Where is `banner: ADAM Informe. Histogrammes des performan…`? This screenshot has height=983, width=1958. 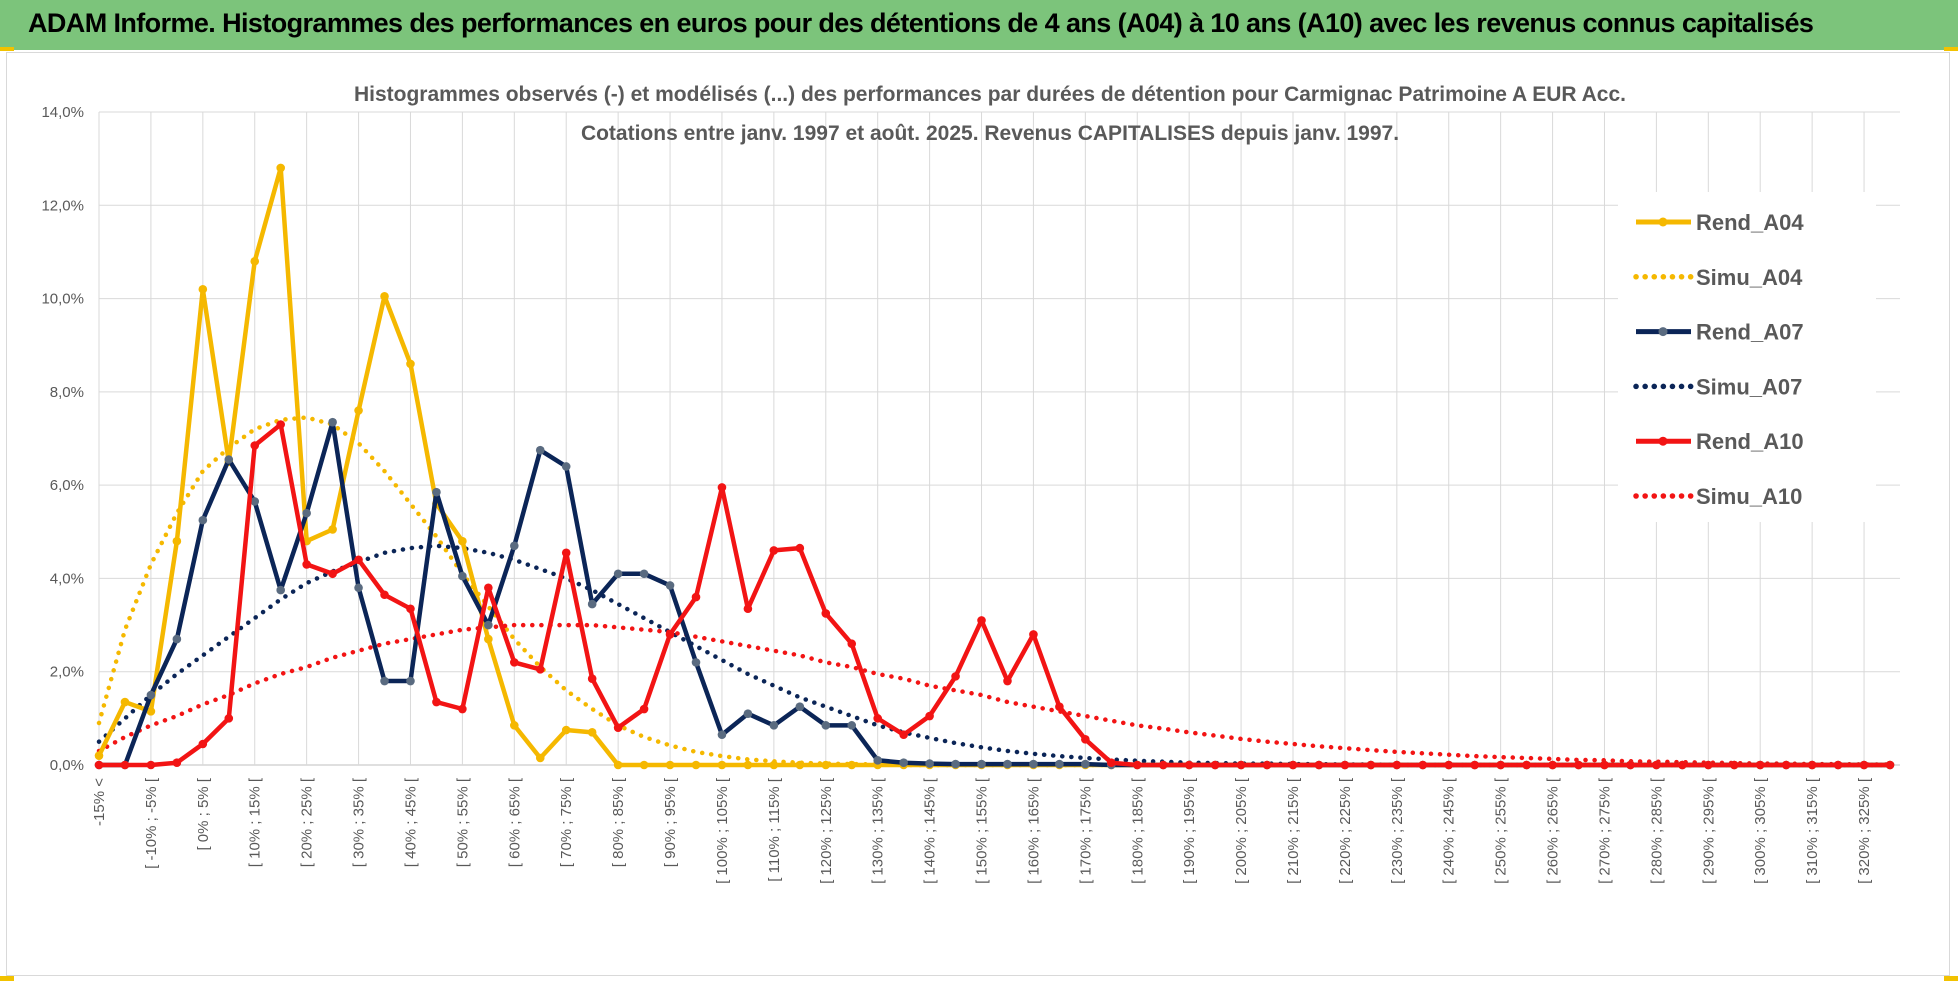
banner: ADAM Informe. Histogrammes des performan… is located at coordinates (979, 25).